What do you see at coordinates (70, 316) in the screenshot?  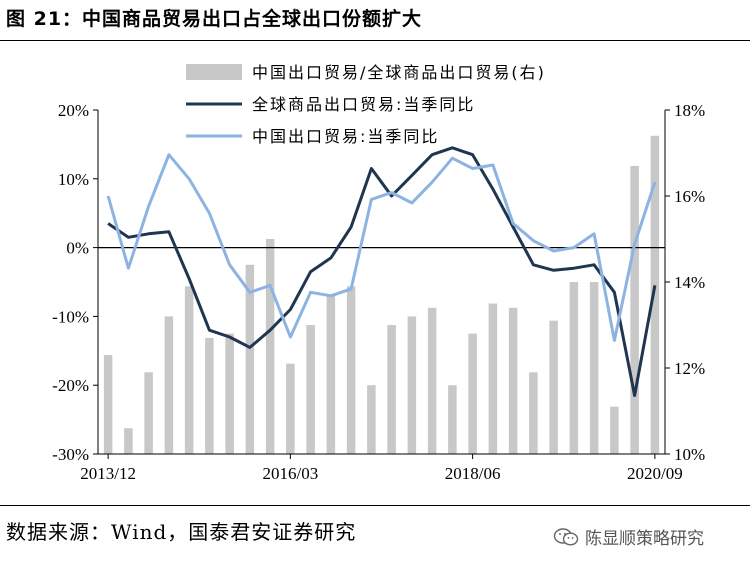 I see `left-tick-label: -10%` at bounding box center [70, 316].